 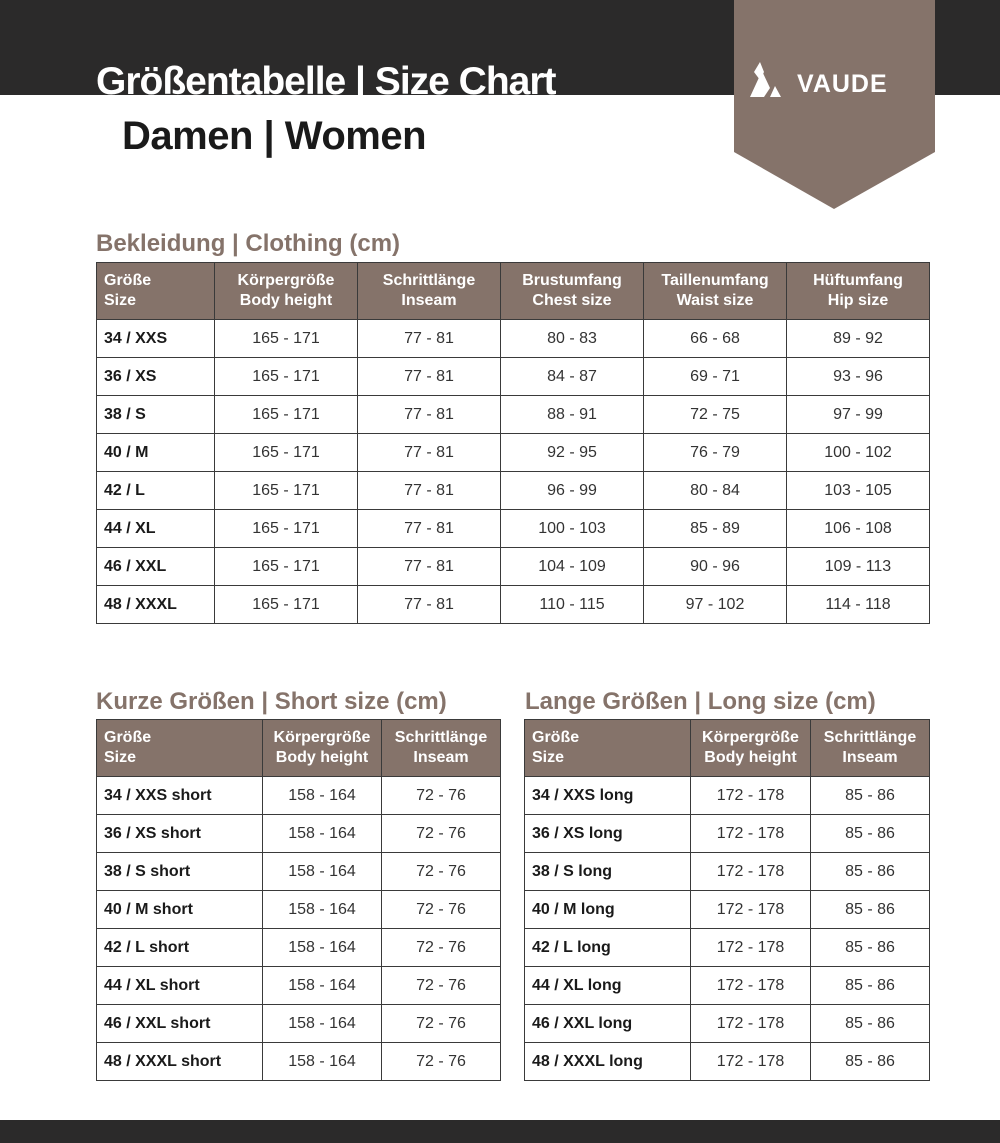 What do you see at coordinates (155, 414) in the screenshot?
I see `size-cell: 38 / S` at bounding box center [155, 414].